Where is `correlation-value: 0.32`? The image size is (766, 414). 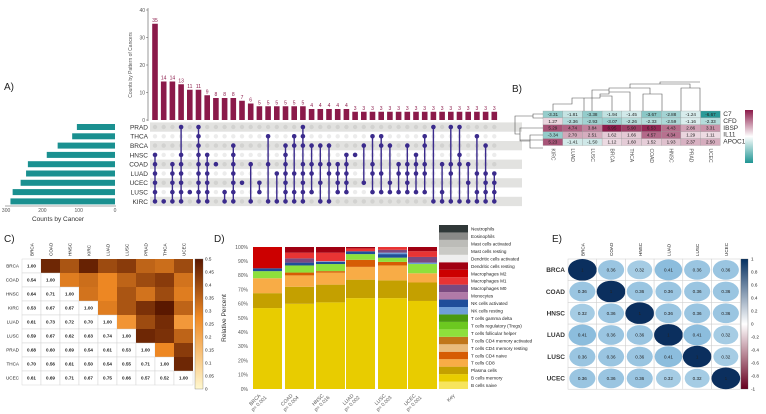 correlation-value: 0.32 is located at coordinates (697, 378).